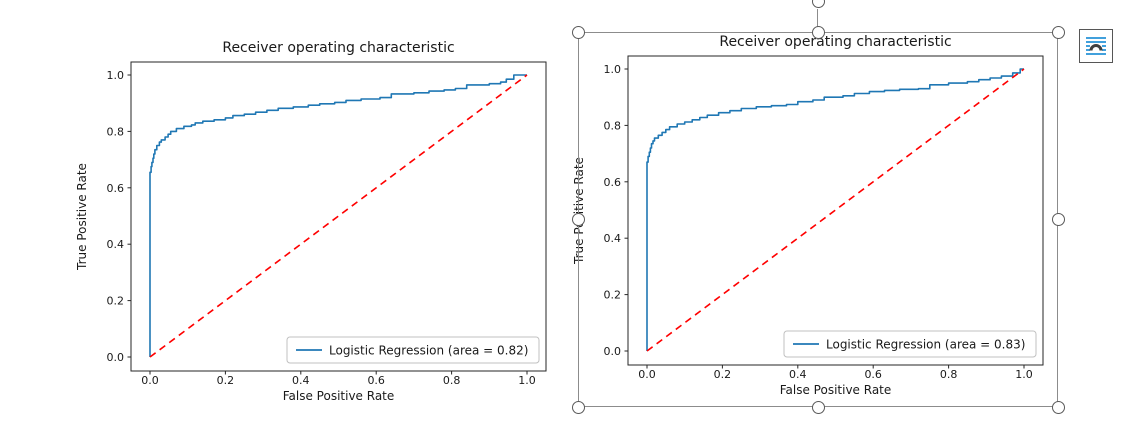 This screenshot has width=1136, height=445. What do you see at coordinates (925, 345) in the screenshot?
I see `legend-label: Logistic Regression (area = 0.83)` at bounding box center [925, 345].